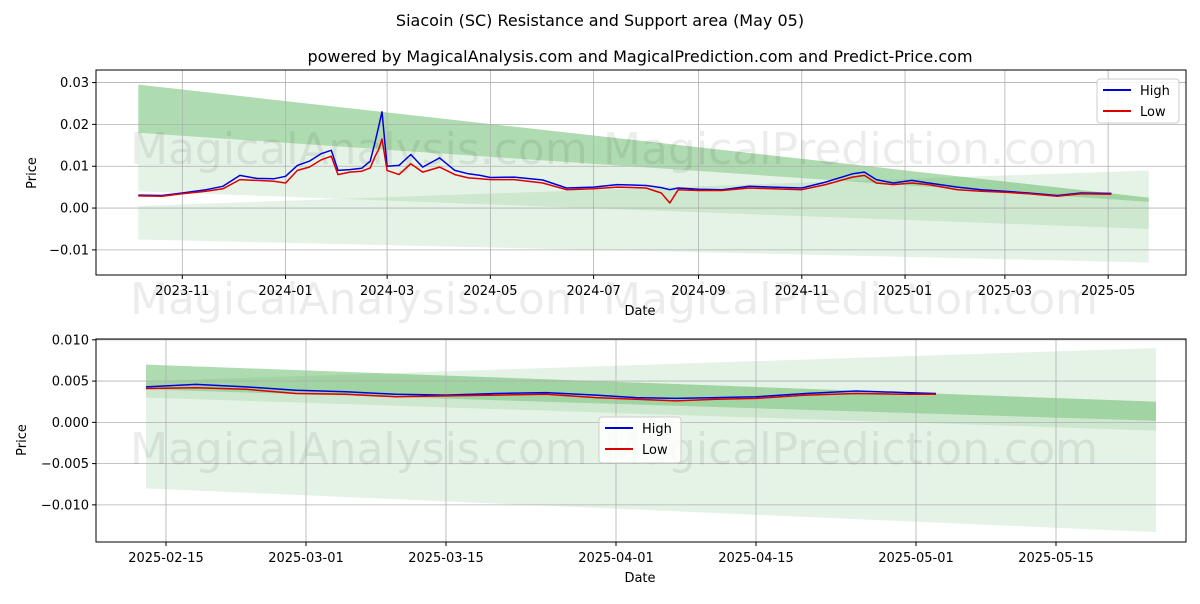  What do you see at coordinates (166, 558) in the screenshot?
I see `x-tick-label: 2025-02-15` at bounding box center [166, 558].